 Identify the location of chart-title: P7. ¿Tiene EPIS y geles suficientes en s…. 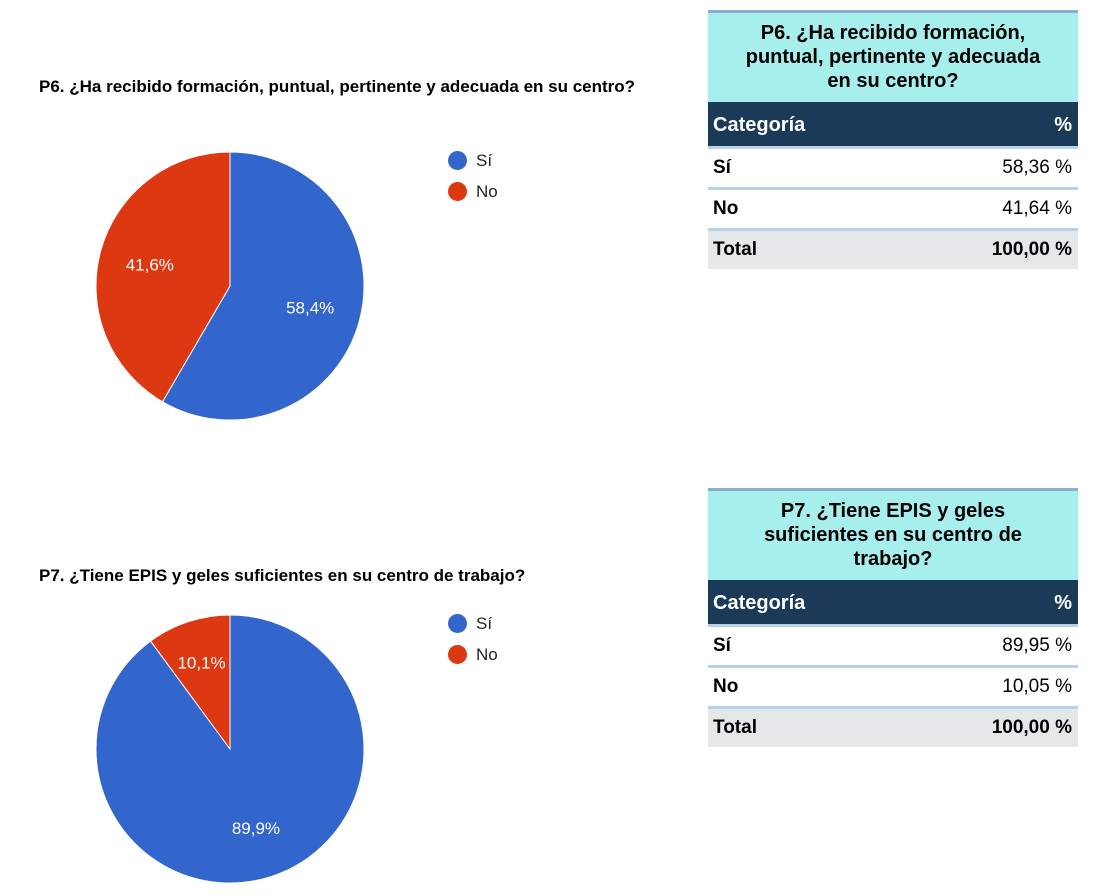
(282, 575).